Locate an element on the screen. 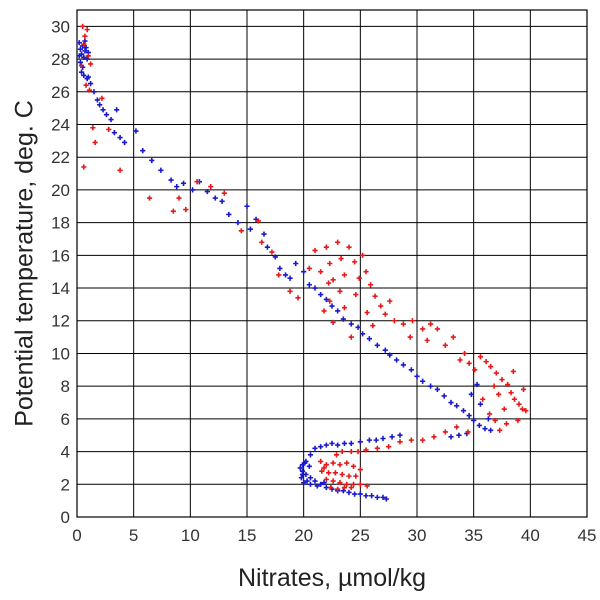 This screenshot has height=600, width=600. x-tick-label: 10 is located at coordinates (190, 535).